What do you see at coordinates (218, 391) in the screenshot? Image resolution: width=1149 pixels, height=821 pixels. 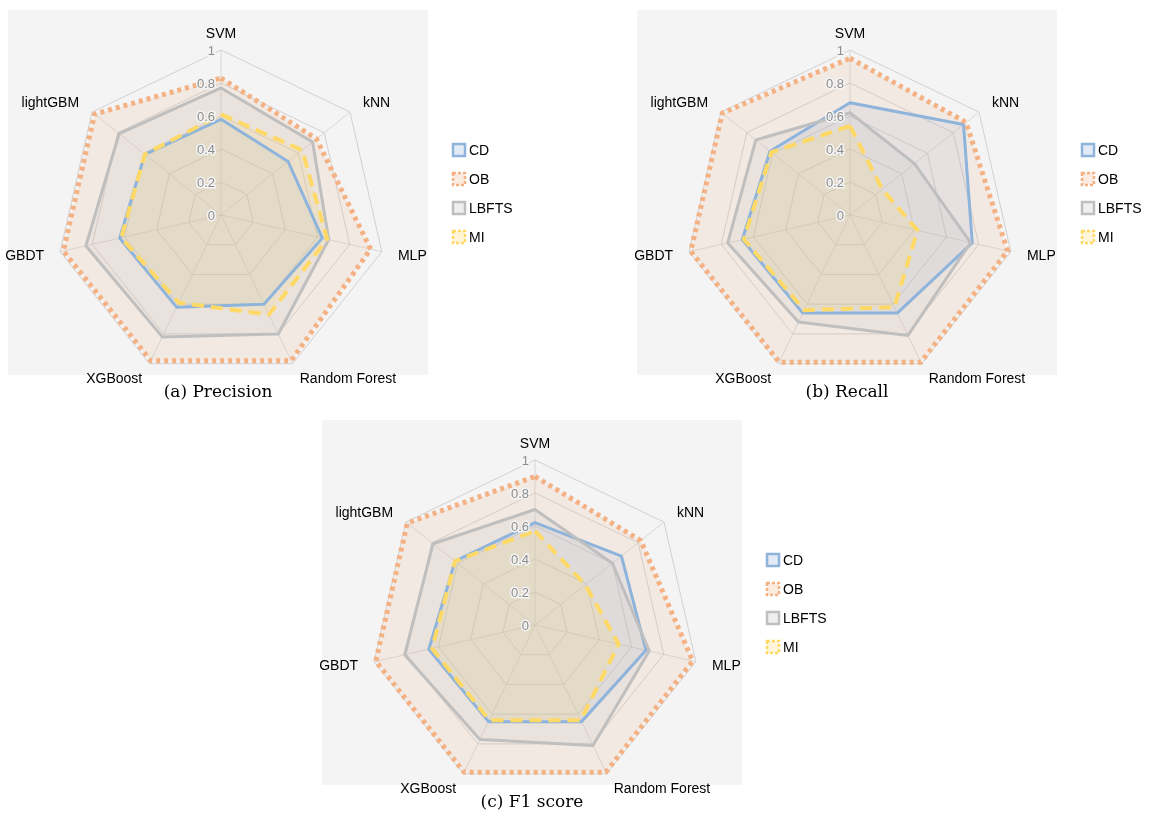 I see `text: (a) Precision` at bounding box center [218, 391].